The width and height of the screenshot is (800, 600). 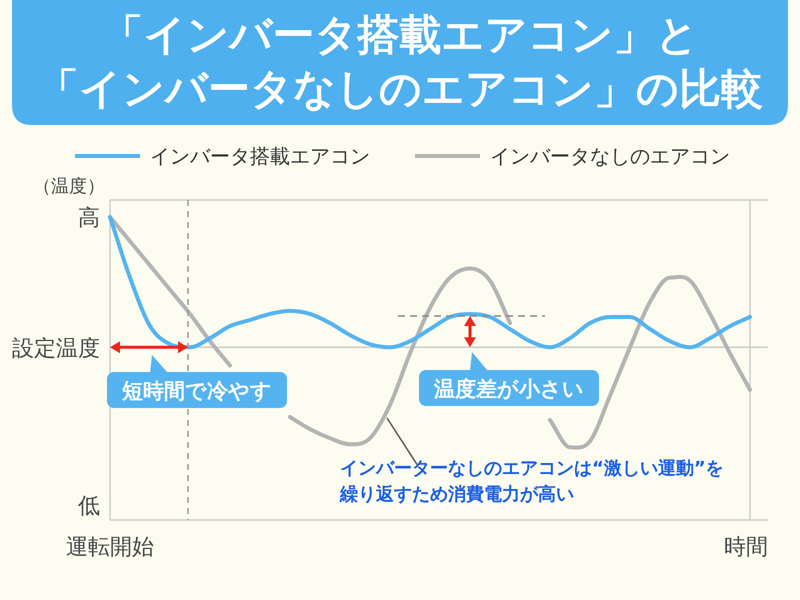 What do you see at coordinates (532, 482) in the screenshot?
I see `annotation: インバーターなしのエアコンは“激しい運動”を繰り返すため消費電力が高い` at bounding box center [532, 482].